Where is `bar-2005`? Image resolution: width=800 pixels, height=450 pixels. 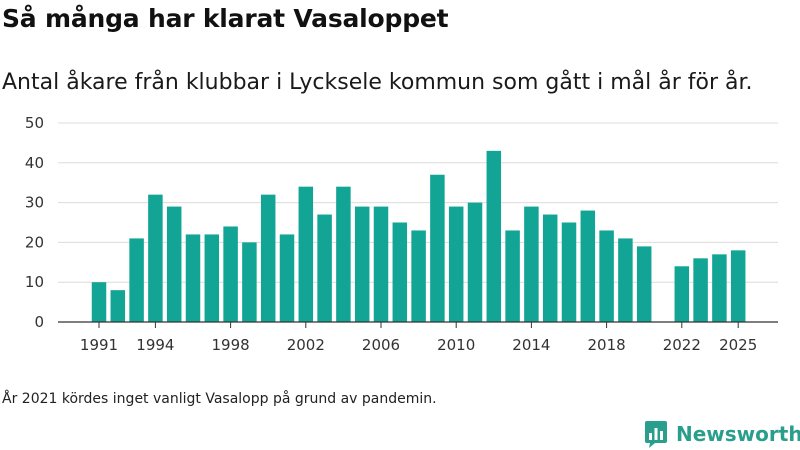
bar-2005 is located at coordinates (362, 264).